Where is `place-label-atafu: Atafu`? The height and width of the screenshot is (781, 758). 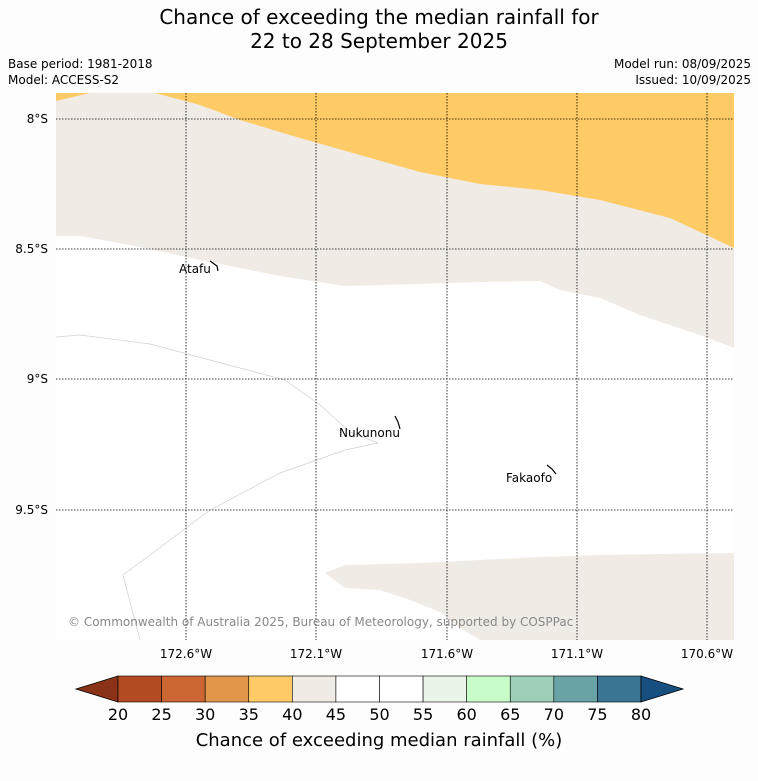 place-label-atafu: Atafu is located at coordinates (195, 269).